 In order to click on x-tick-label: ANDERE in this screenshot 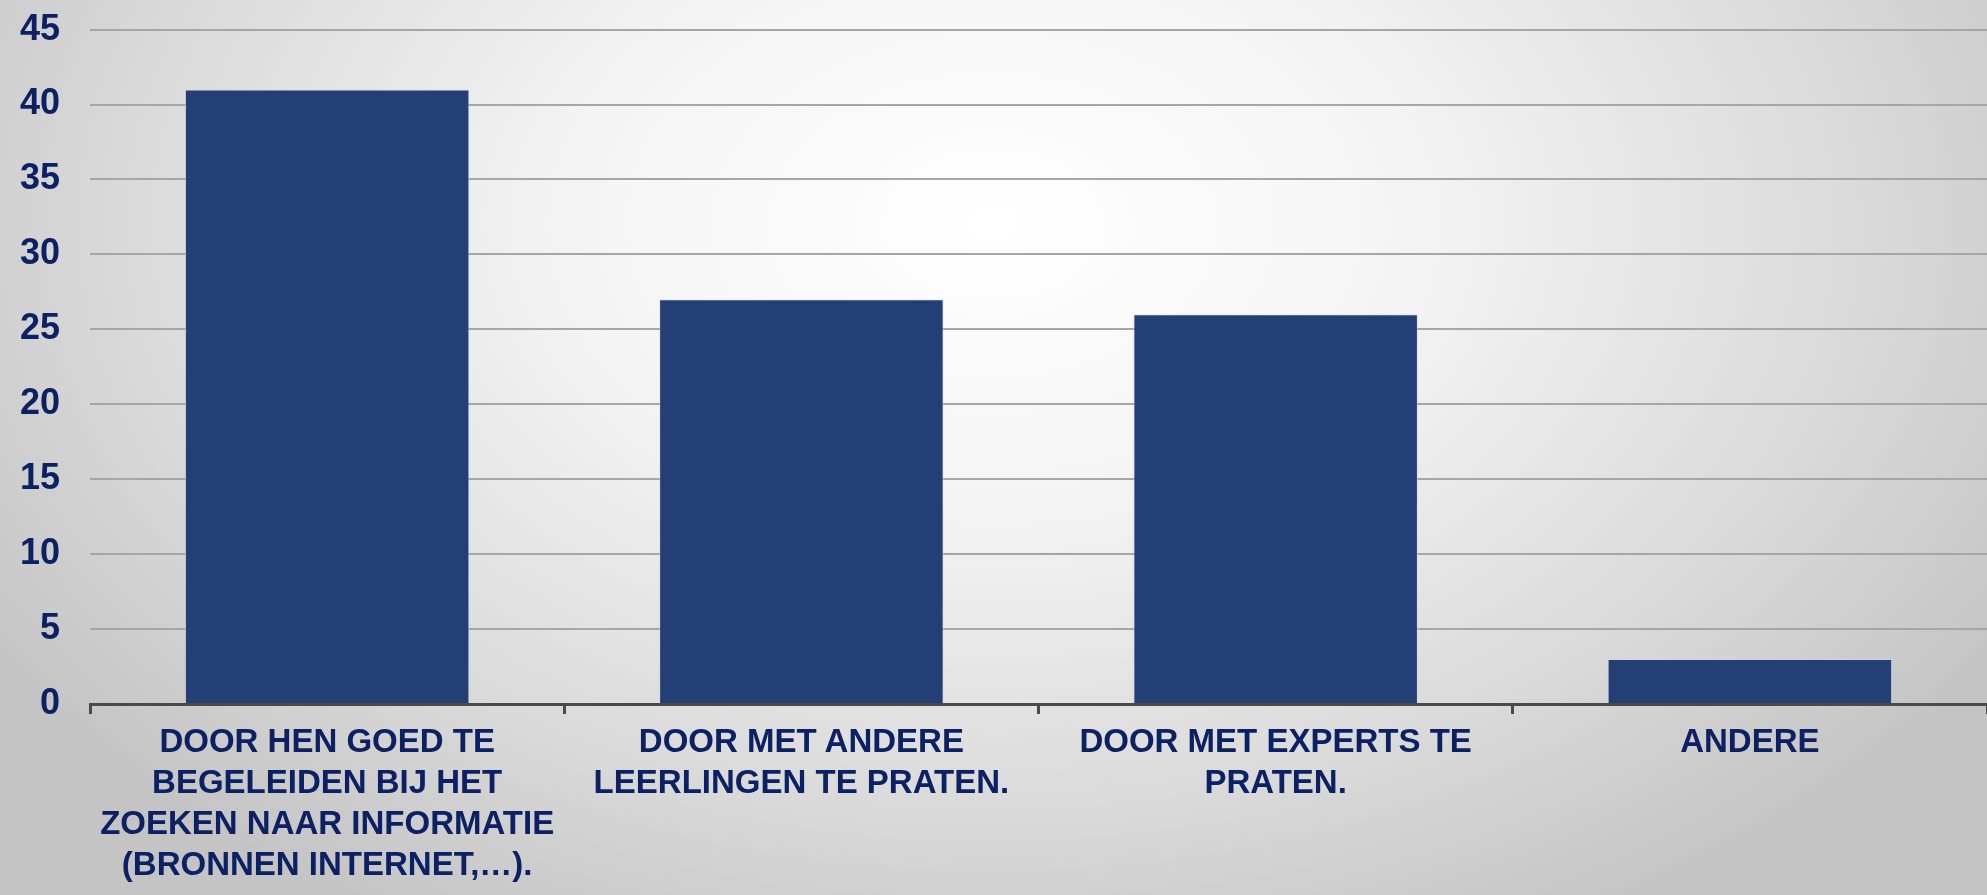, I will do `click(1750, 740)`.